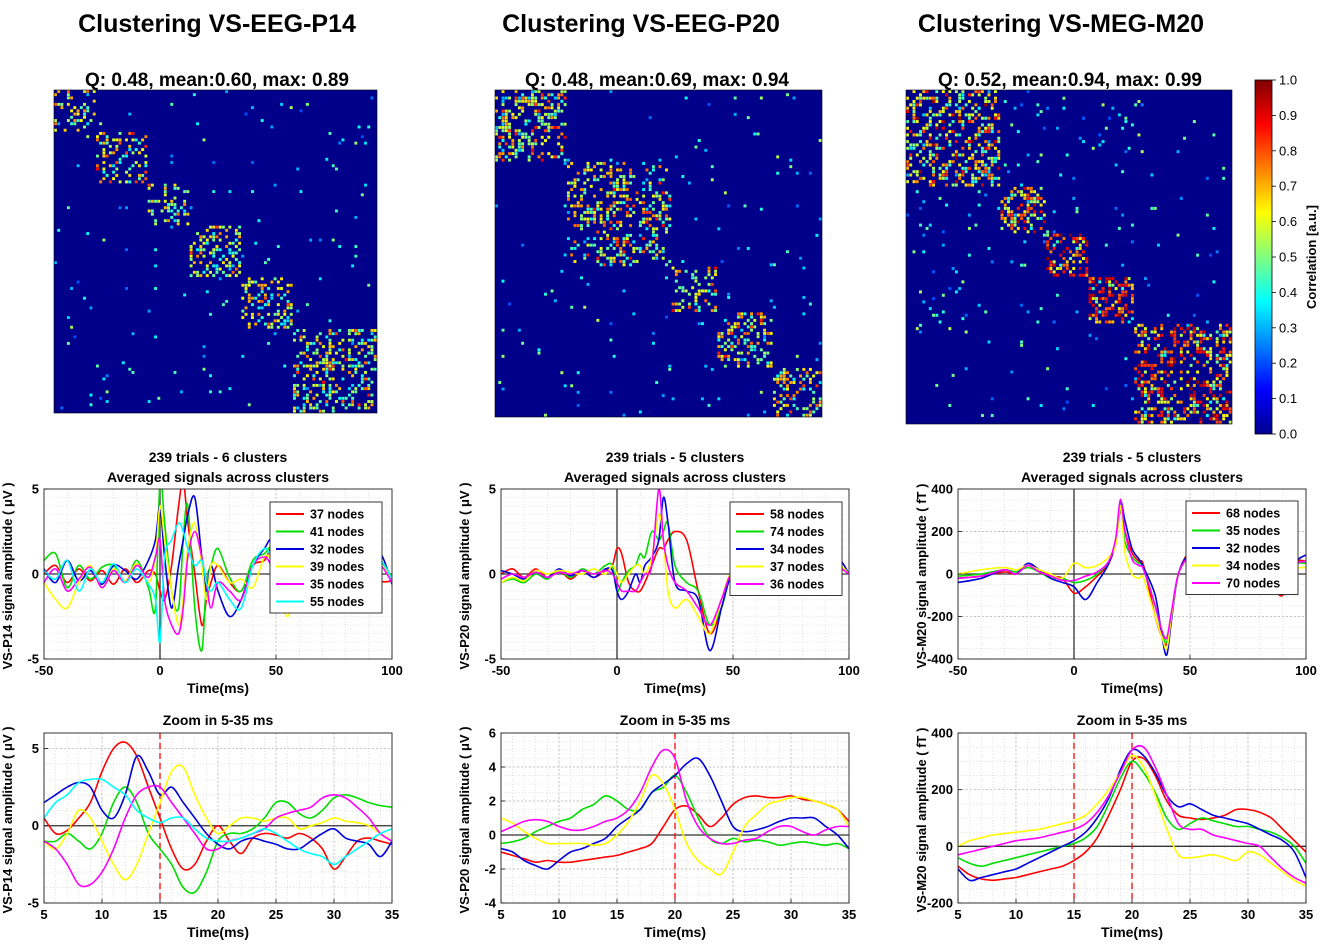 This screenshot has width=1325, height=946. Describe the element at coordinates (1288, 398) in the screenshot. I see `colorbar-tick-label: 0.1` at that location.